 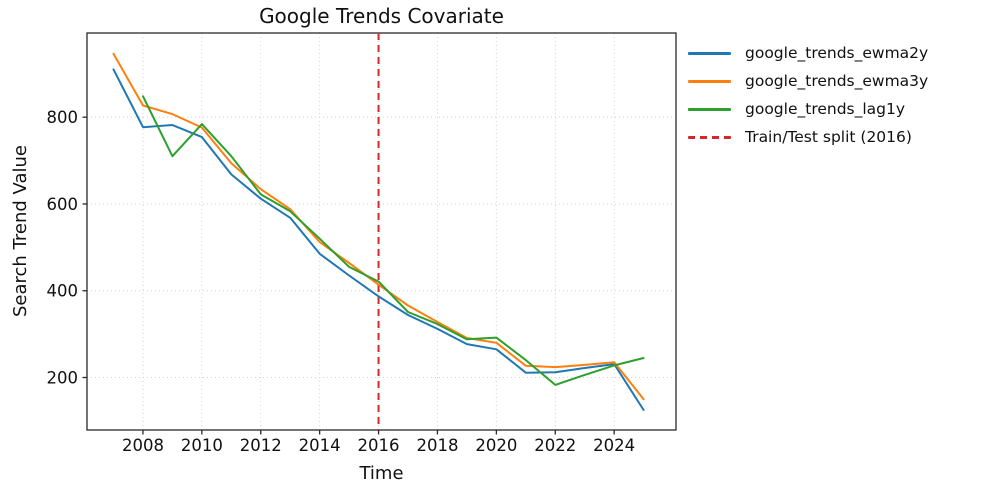 I want to click on x-tick-label: 2024, so click(x=614, y=445).